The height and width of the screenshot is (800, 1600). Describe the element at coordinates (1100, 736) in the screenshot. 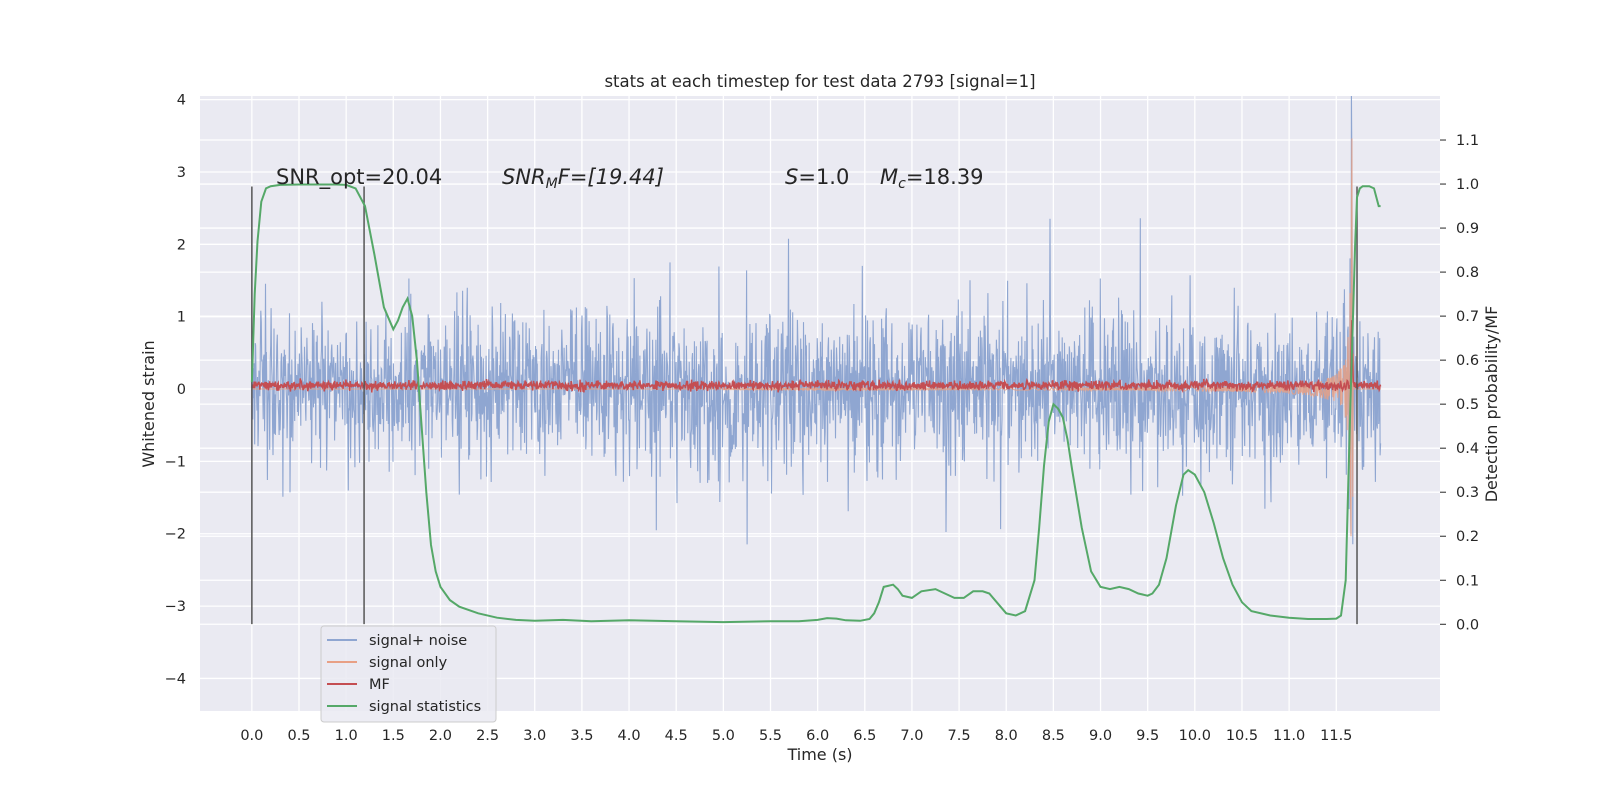

I see `x-tick-label: 9.0` at that location.